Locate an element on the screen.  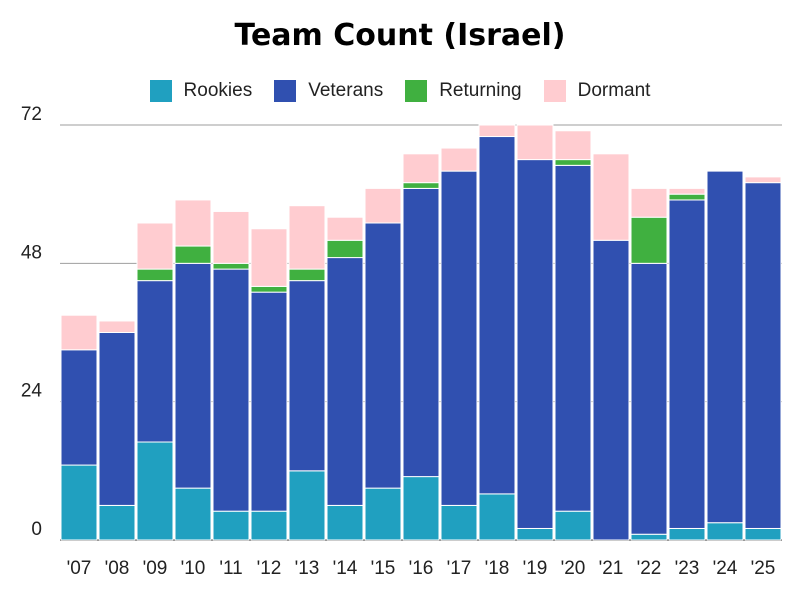
y-tick-label: 72 is located at coordinates (31, 114).